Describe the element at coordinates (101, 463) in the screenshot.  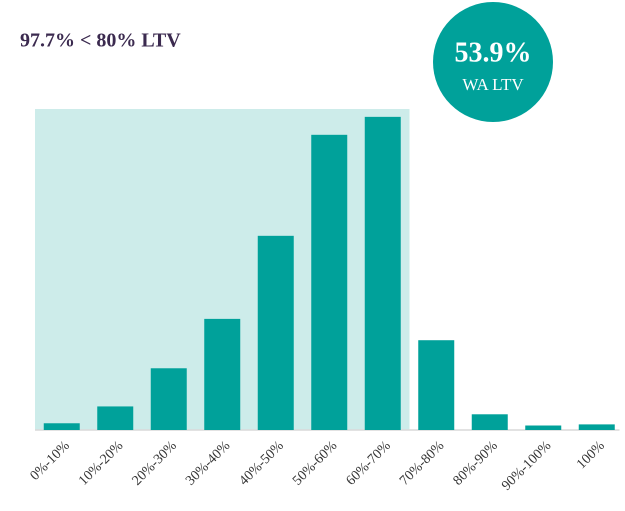
I see `x-tick-label: 10%-20%` at that location.